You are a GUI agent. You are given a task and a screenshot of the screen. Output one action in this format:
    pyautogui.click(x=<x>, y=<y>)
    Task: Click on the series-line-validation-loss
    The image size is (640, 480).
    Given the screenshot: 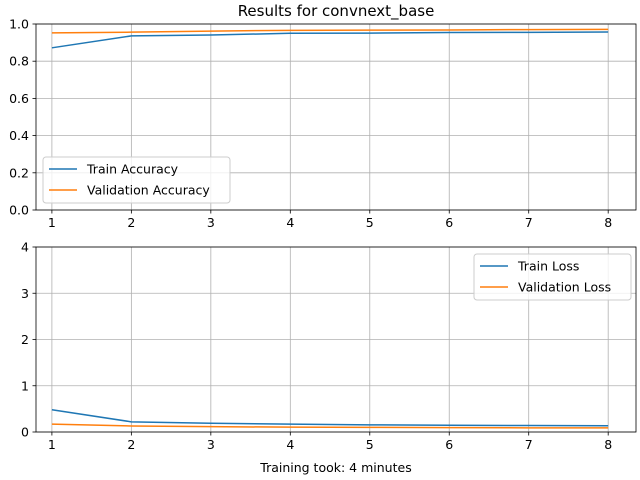 What is the action you would take?
    pyautogui.click(x=330, y=426)
    